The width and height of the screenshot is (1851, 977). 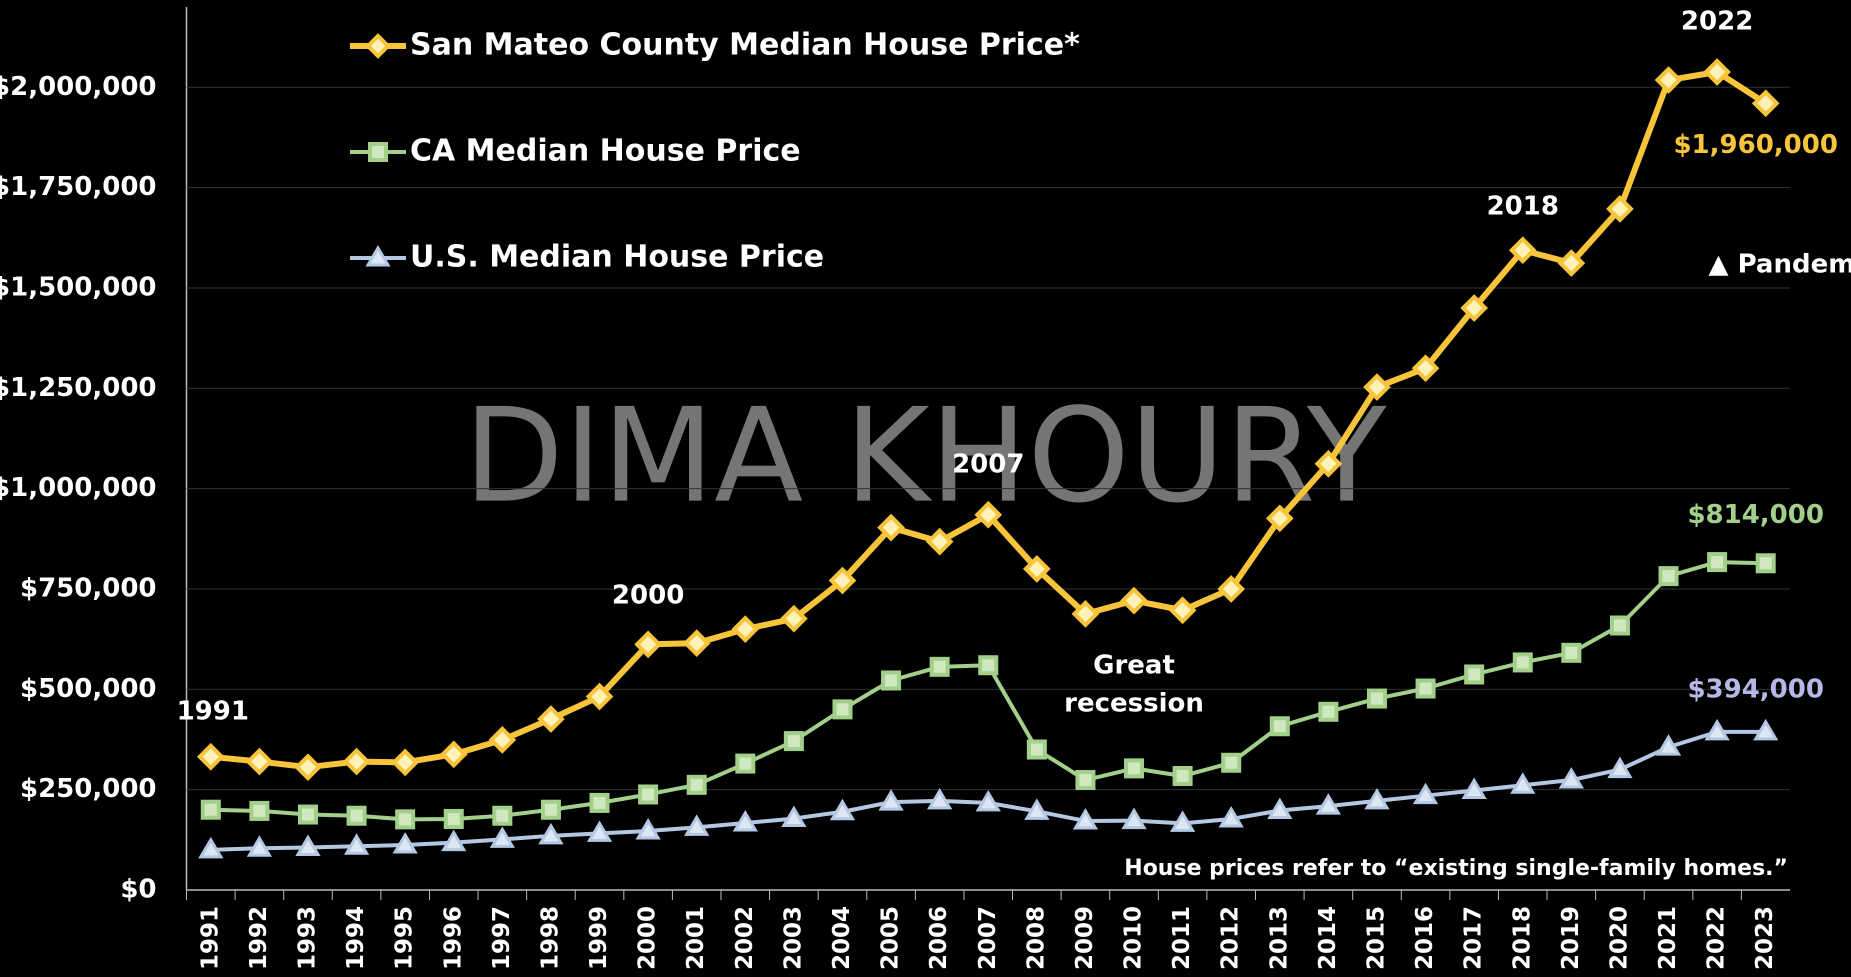 I want to click on x-tick-label: 2023, so click(x=1765, y=938).